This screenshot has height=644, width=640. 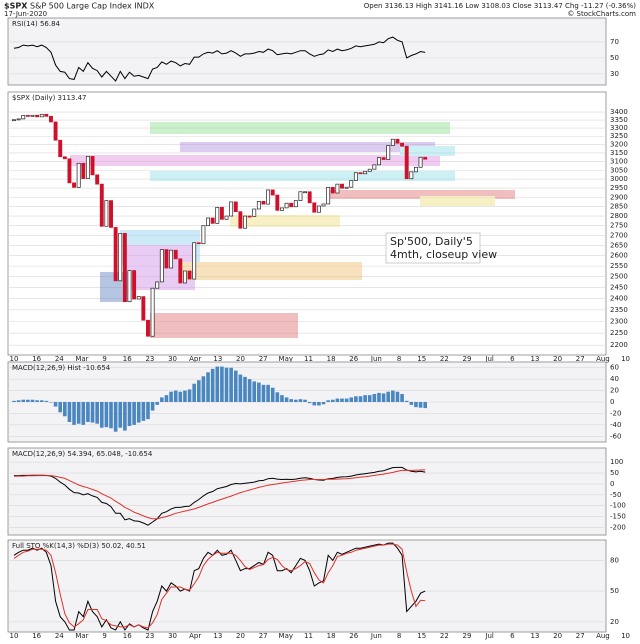 What do you see at coordinates (353, 636) in the screenshot?
I see `x-tick-label: 26` at bounding box center [353, 636].